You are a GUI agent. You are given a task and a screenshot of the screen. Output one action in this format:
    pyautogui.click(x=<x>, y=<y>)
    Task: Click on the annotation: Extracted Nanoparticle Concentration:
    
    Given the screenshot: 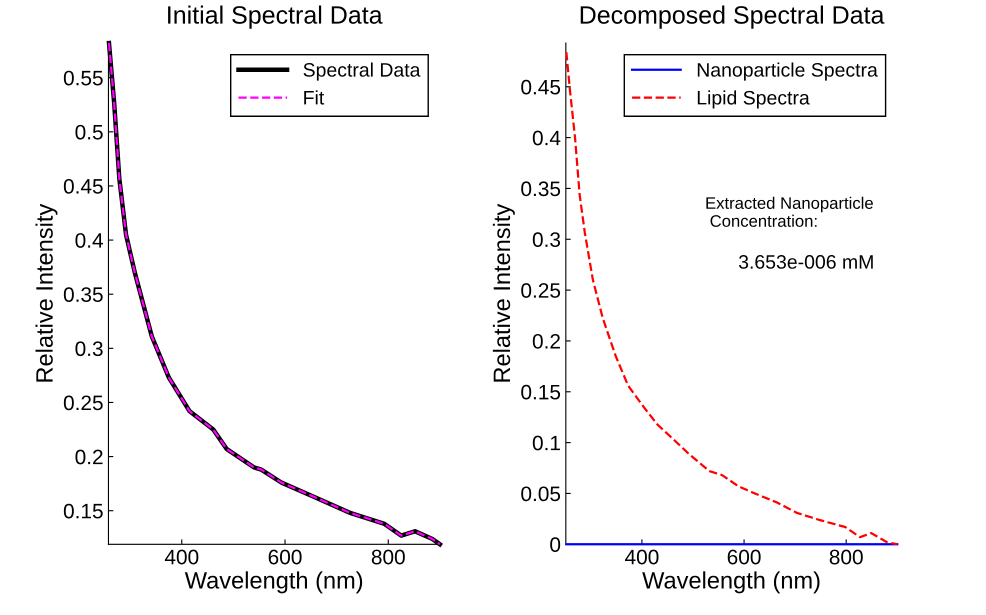 What is the action you would take?
    pyautogui.click(x=789, y=211)
    